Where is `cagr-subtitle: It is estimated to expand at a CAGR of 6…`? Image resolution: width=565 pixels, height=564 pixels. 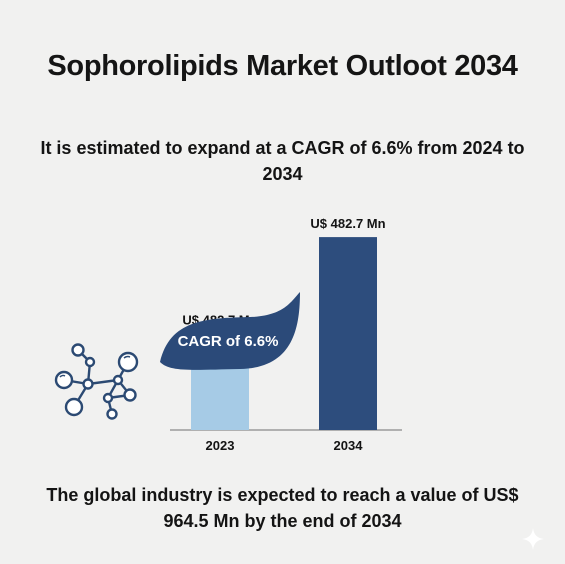
cagr-subtitle: It is estimated to expand at a CAGR of 6… is located at coordinates (282, 161).